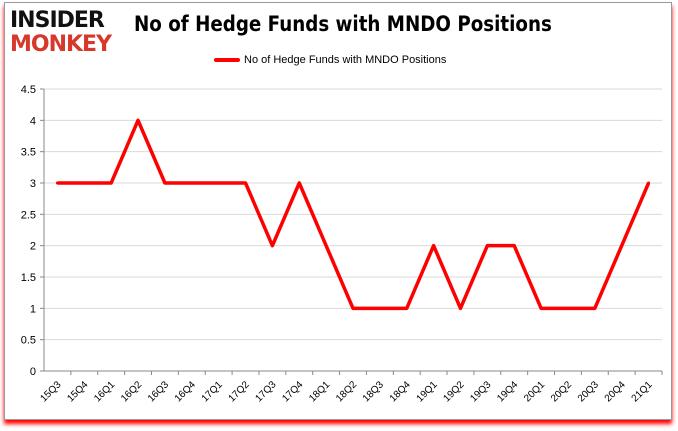 This screenshot has width=678, height=431. What do you see at coordinates (77, 391) in the screenshot?
I see `x-tick-label: 15Q4` at bounding box center [77, 391].